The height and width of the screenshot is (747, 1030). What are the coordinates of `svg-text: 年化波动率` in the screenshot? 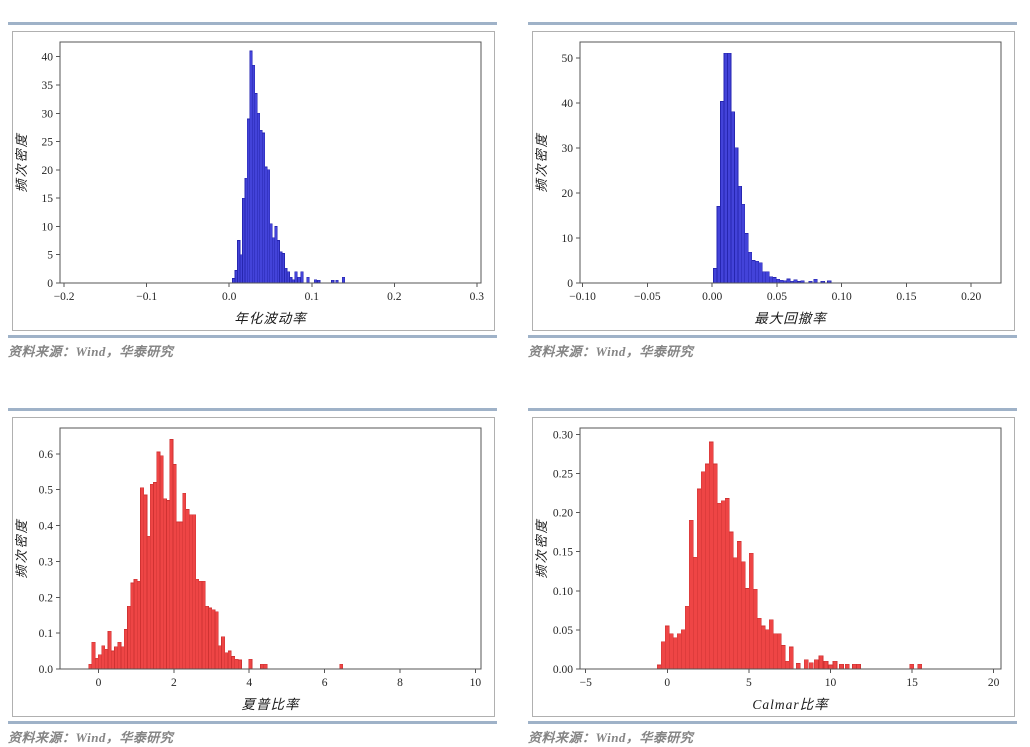 It's located at (271, 318).